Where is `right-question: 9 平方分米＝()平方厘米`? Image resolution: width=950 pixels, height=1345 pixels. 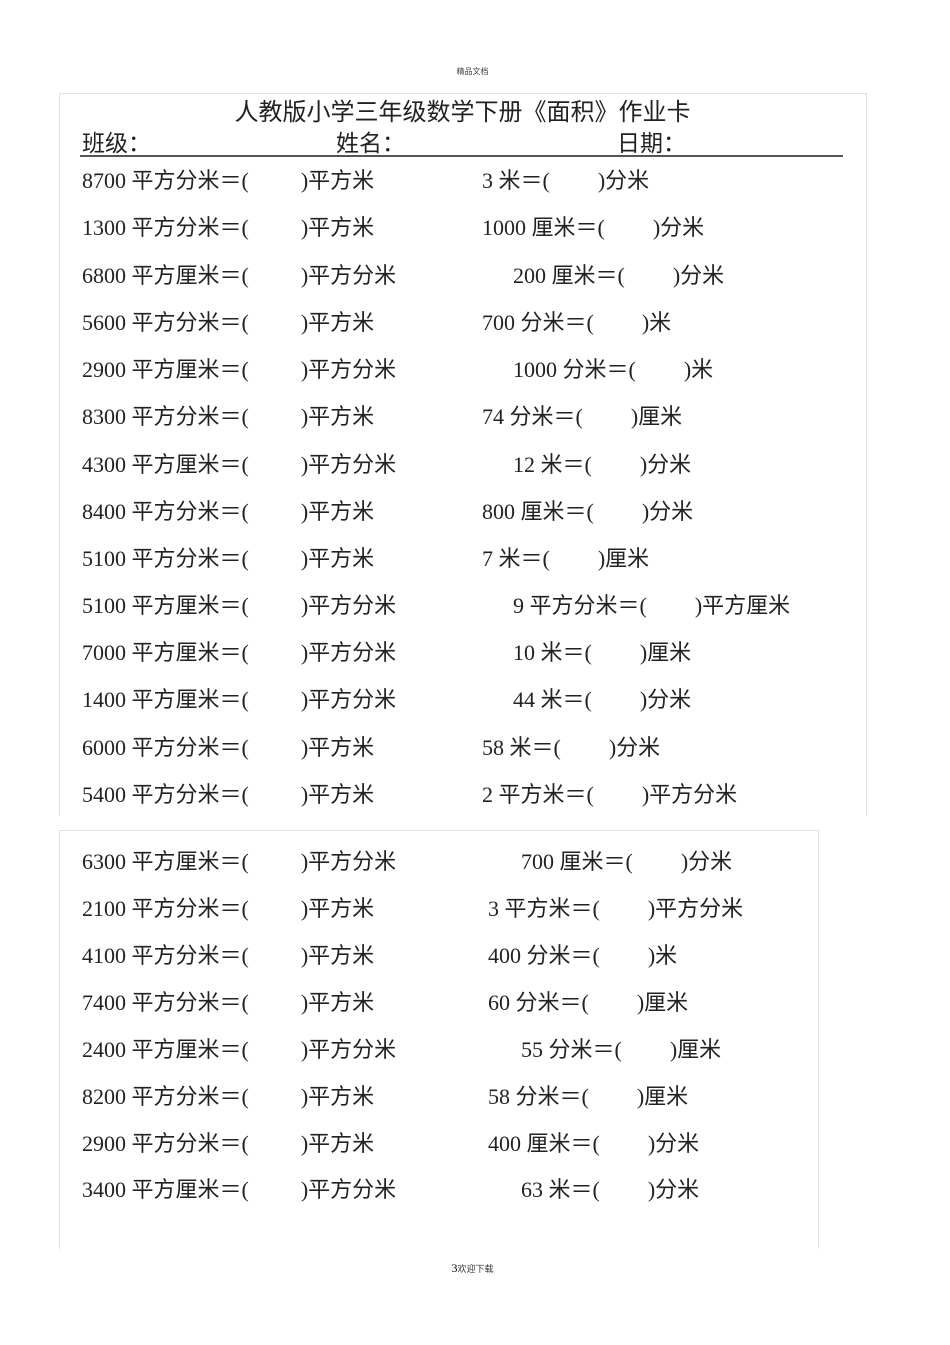 right-question: 9 平方分米＝()平方厘米 is located at coordinates (651, 606).